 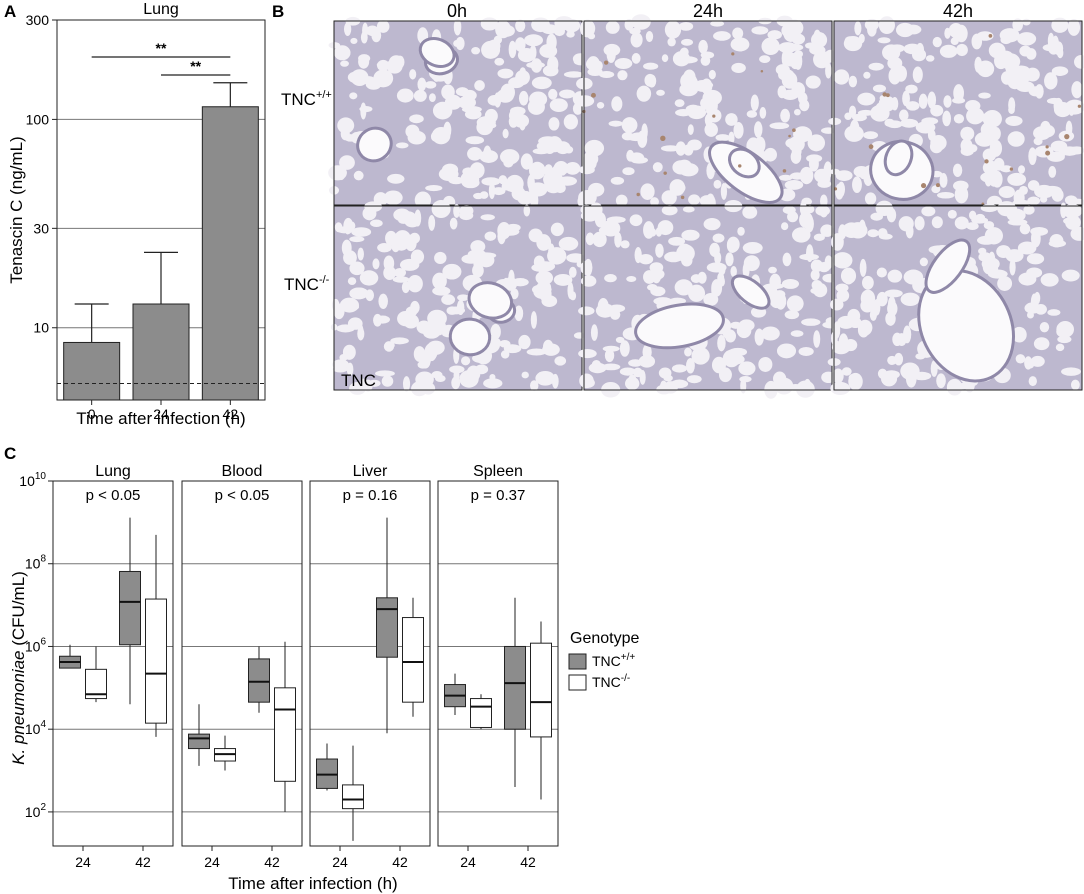 I want to click on panel-c-y-tick-label: 102, so click(x=36, y=811).